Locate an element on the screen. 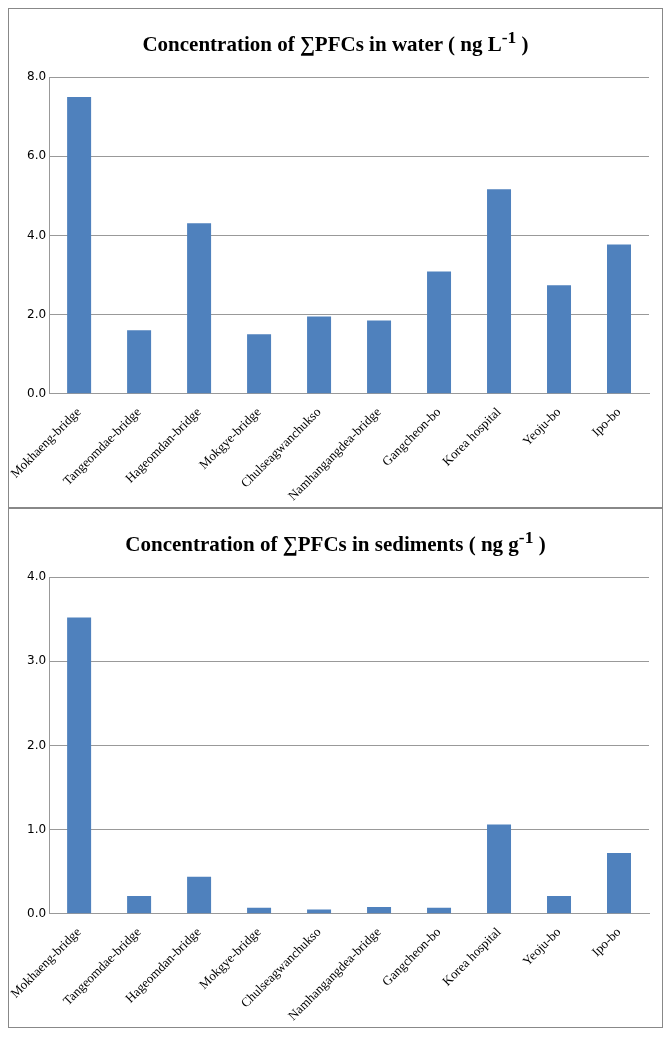 Image resolution: width=665 pixels, height=1052 pixels. y-tick-label: 3.0 is located at coordinates (37, 660).